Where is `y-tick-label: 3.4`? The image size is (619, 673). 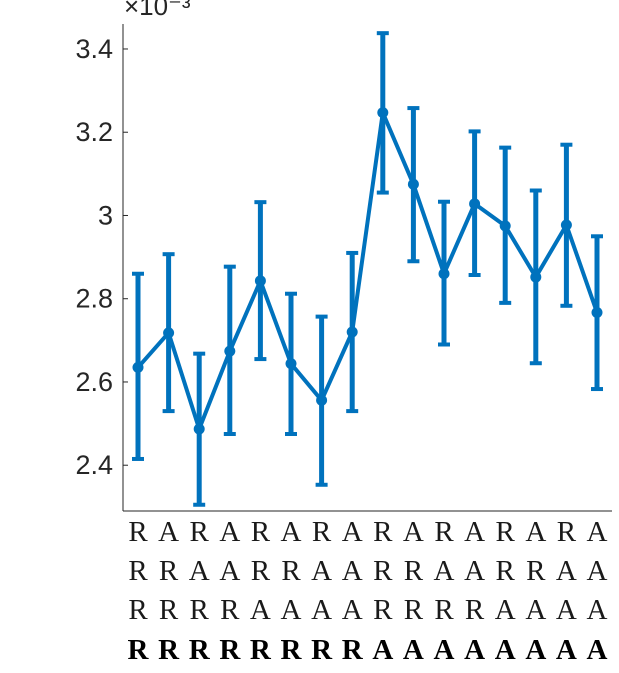 y-tick-label: 3.4 is located at coordinates (94, 49).